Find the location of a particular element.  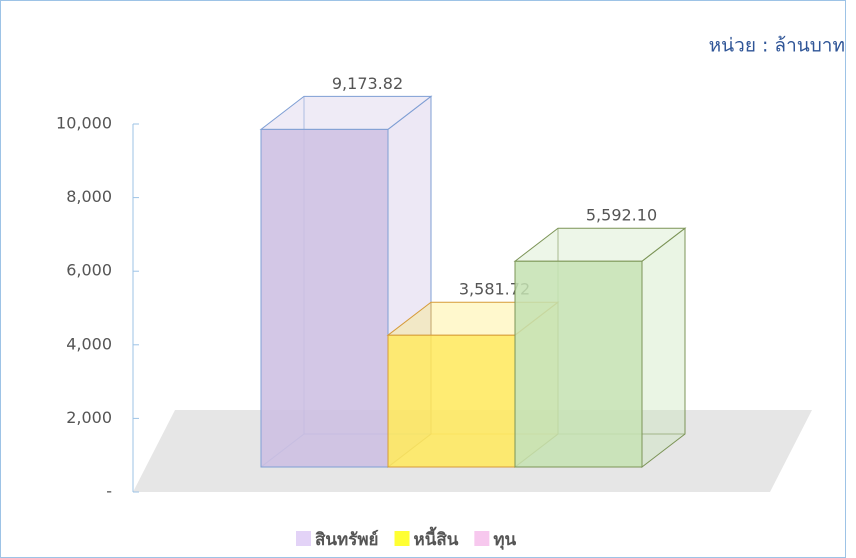

value-label: 3,581.72 is located at coordinates (494, 289).